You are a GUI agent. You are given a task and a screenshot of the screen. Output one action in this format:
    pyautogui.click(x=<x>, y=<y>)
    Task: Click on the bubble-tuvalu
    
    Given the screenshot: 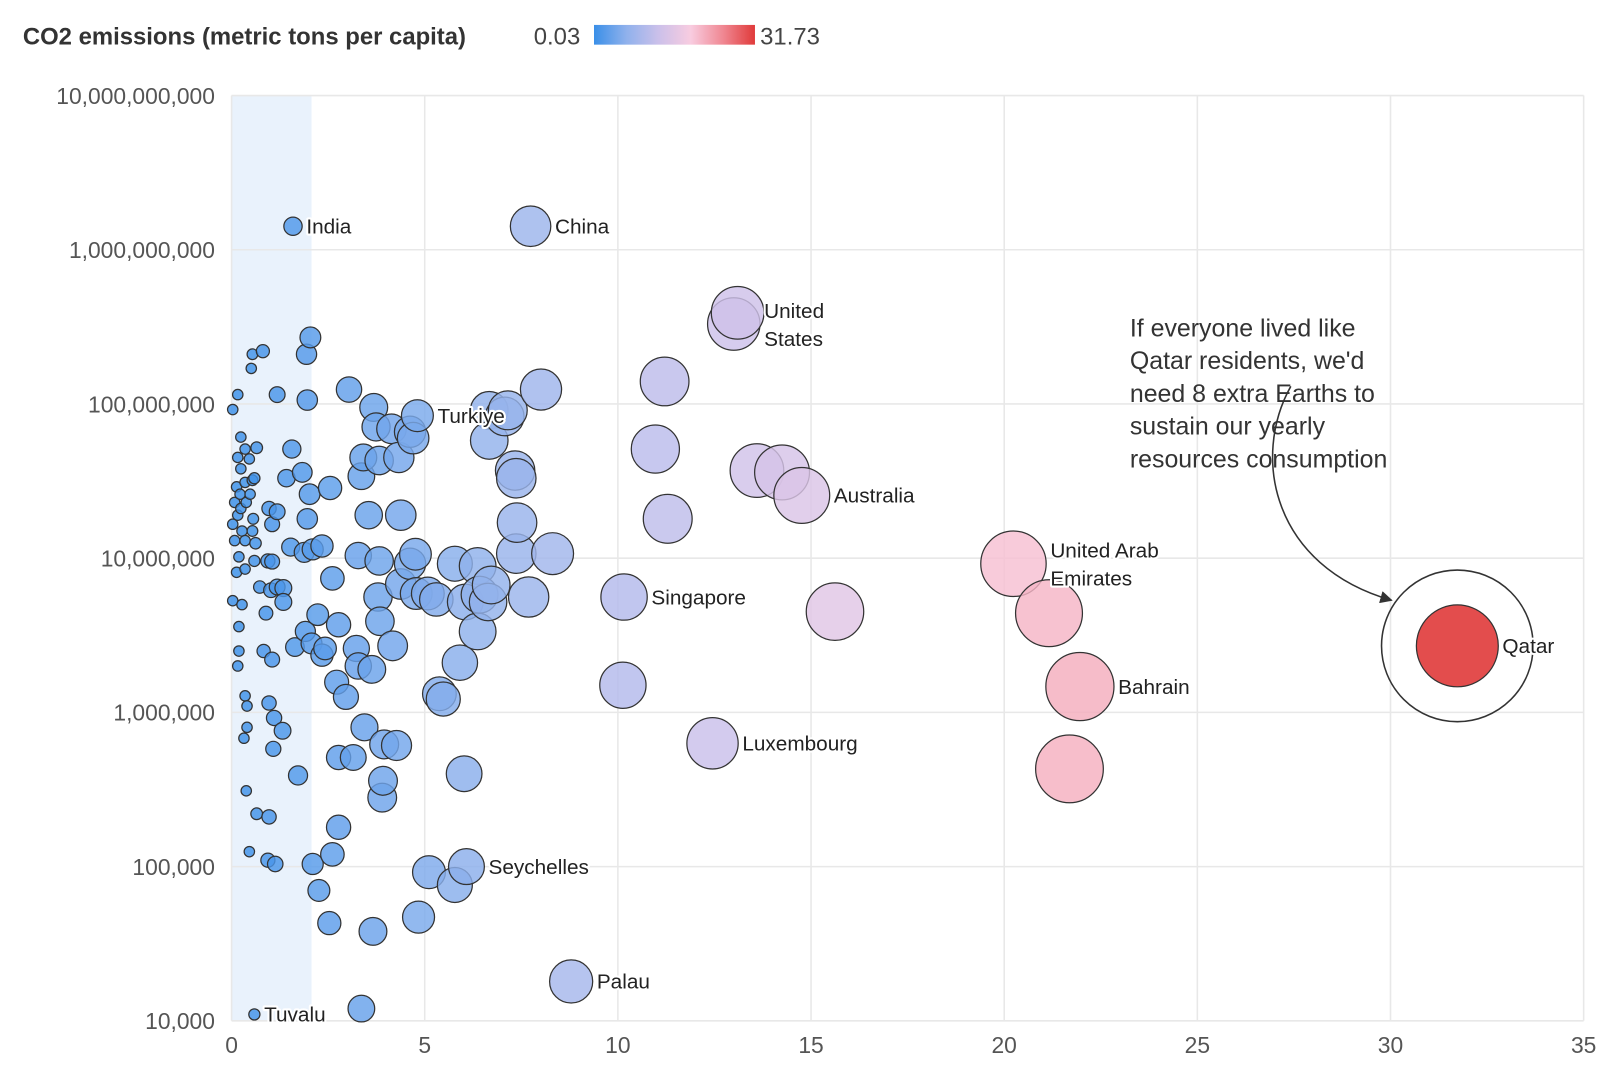 What is the action you would take?
    pyautogui.click(x=254, y=1014)
    